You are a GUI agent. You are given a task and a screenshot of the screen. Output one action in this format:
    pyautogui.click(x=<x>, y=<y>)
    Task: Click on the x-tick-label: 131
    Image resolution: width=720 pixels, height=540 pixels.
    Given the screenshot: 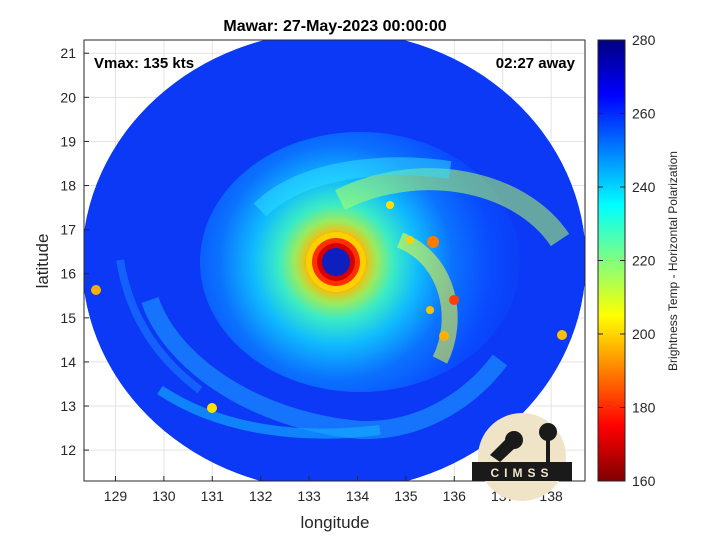 What is the action you would take?
    pyautogui.click(x=213, y=496)
    